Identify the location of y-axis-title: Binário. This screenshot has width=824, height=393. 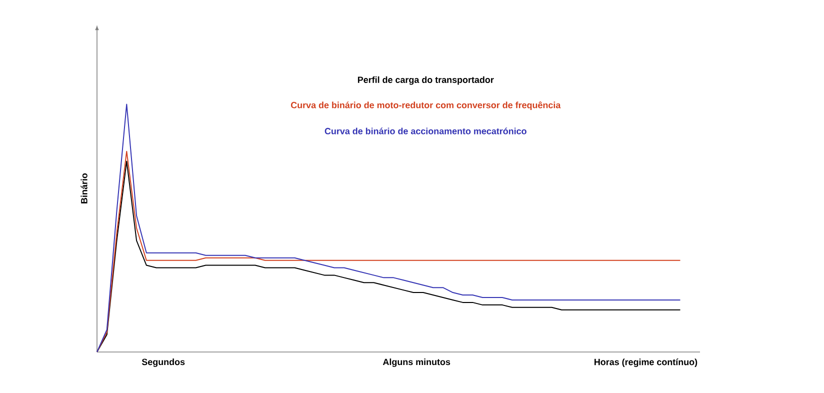
(84, 188).